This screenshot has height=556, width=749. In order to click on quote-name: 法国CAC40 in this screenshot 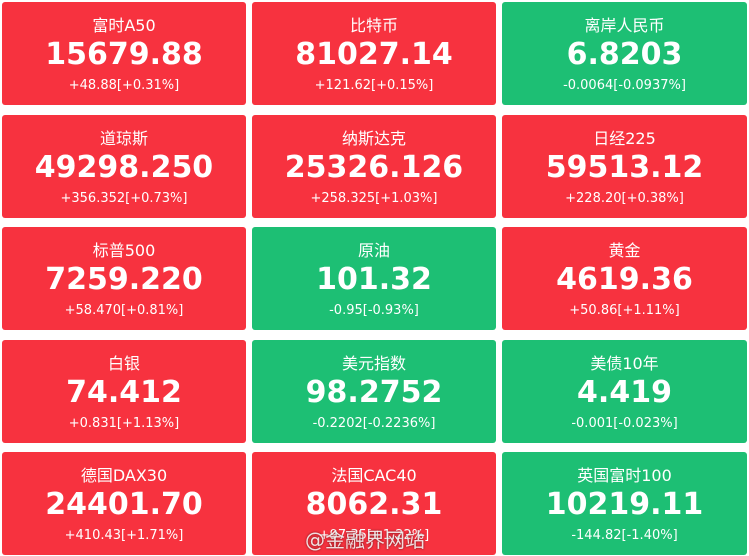, I will do `click(374, 475)`.